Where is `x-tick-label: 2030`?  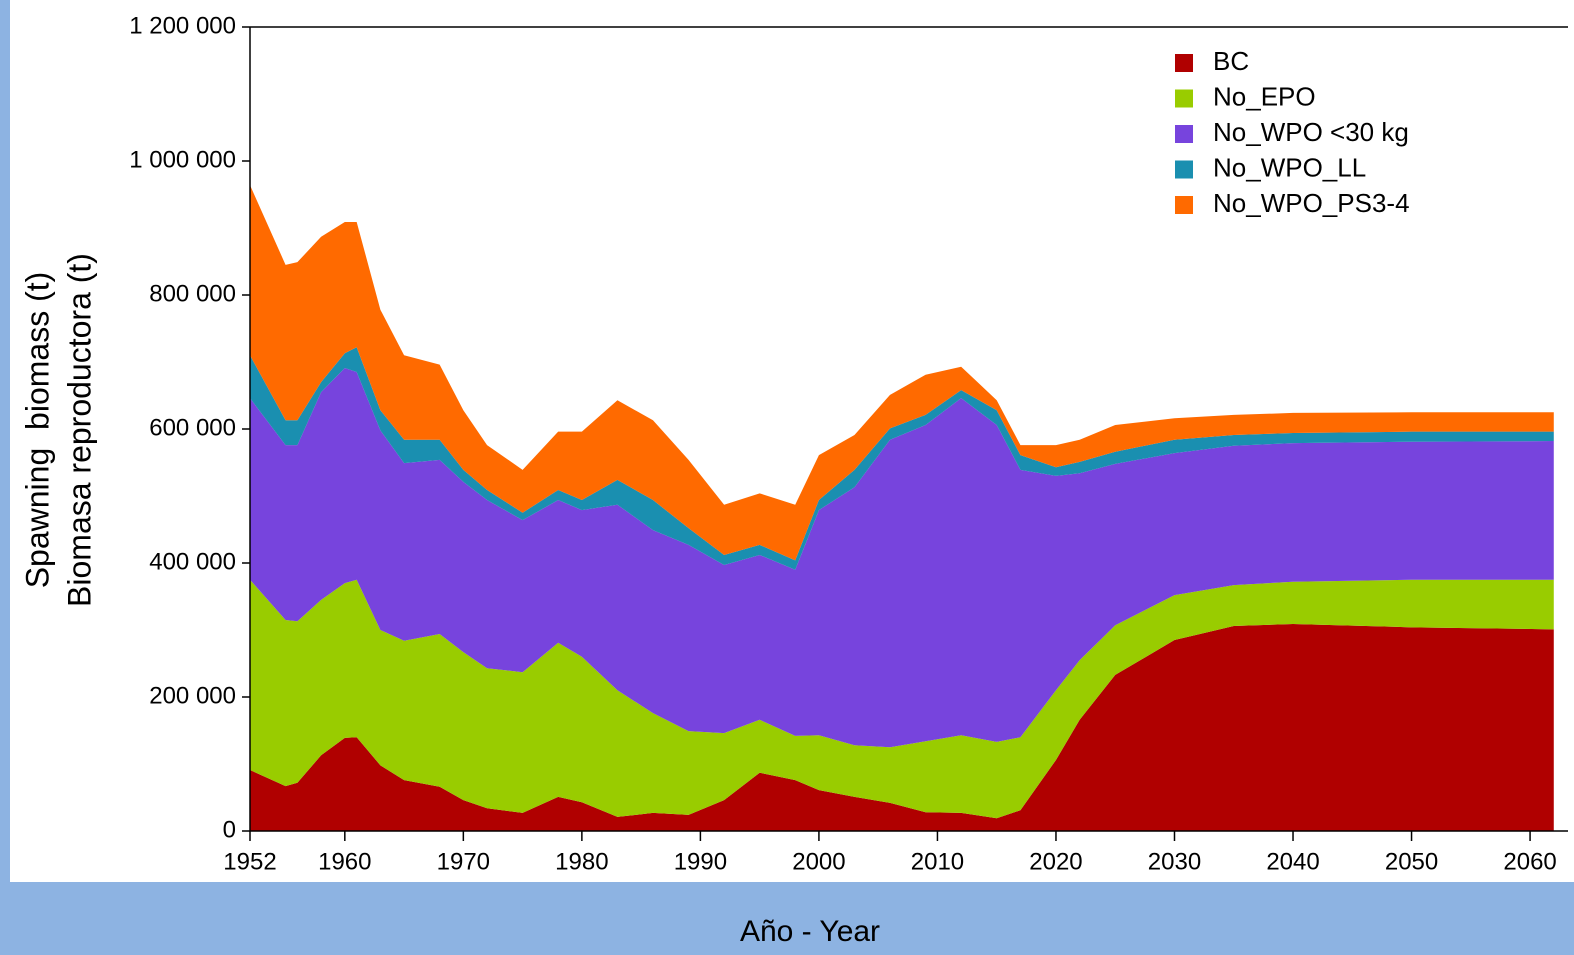 x-tick-label: 2030 is located at coordinates (1174, 861).